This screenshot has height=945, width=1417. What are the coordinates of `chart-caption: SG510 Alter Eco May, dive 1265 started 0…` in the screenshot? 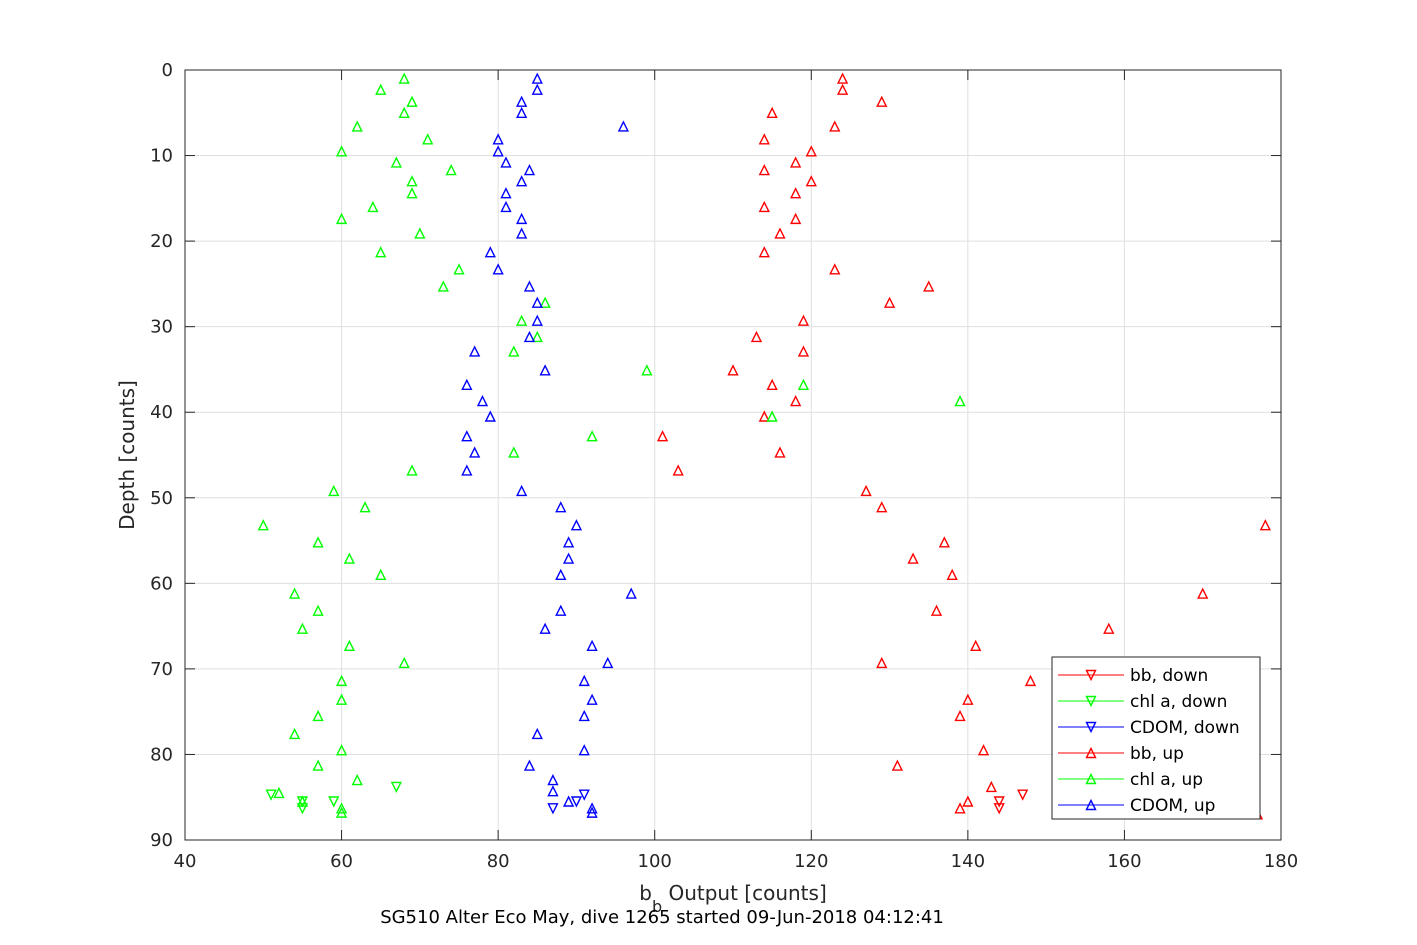 It's located at (662, 917).